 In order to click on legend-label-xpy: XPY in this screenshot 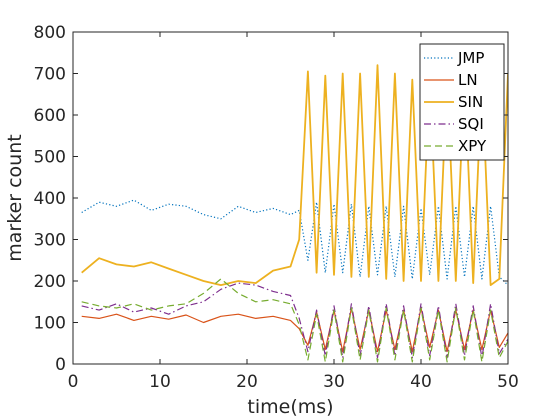, I will do `click(472, 146)`.